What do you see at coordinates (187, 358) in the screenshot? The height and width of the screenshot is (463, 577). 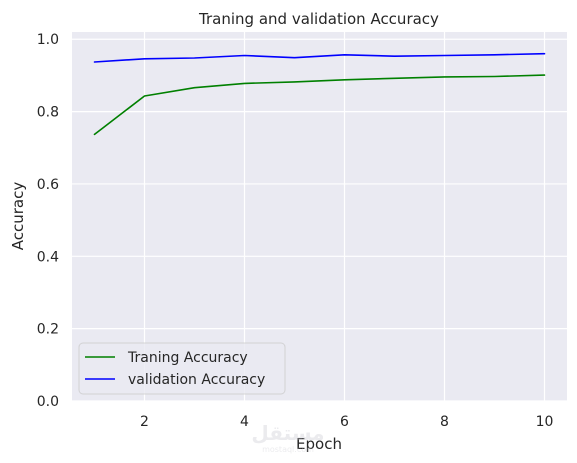 I see `legend-label-training: Traning Accuracy` at bounding box center [187, 358].